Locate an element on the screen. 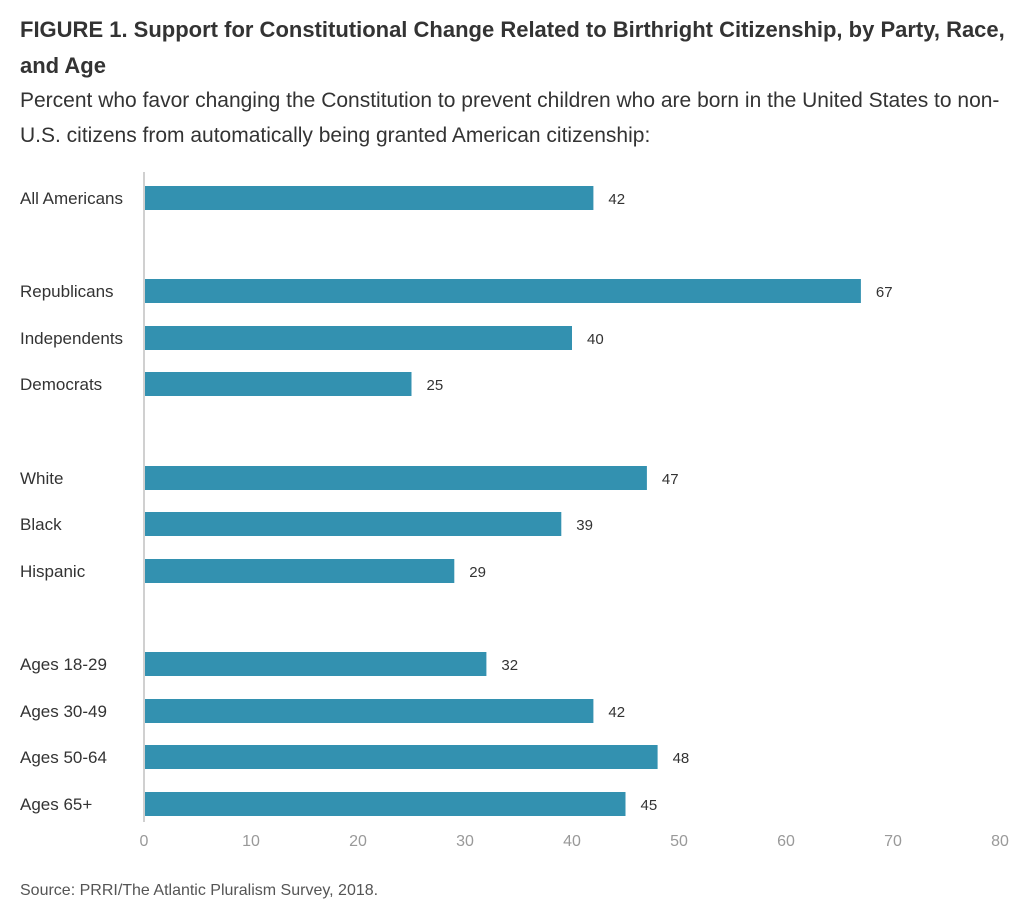 The width and height of the screenshot is (1033, 920). category-label-white: White is located at coordinates (41, 478).